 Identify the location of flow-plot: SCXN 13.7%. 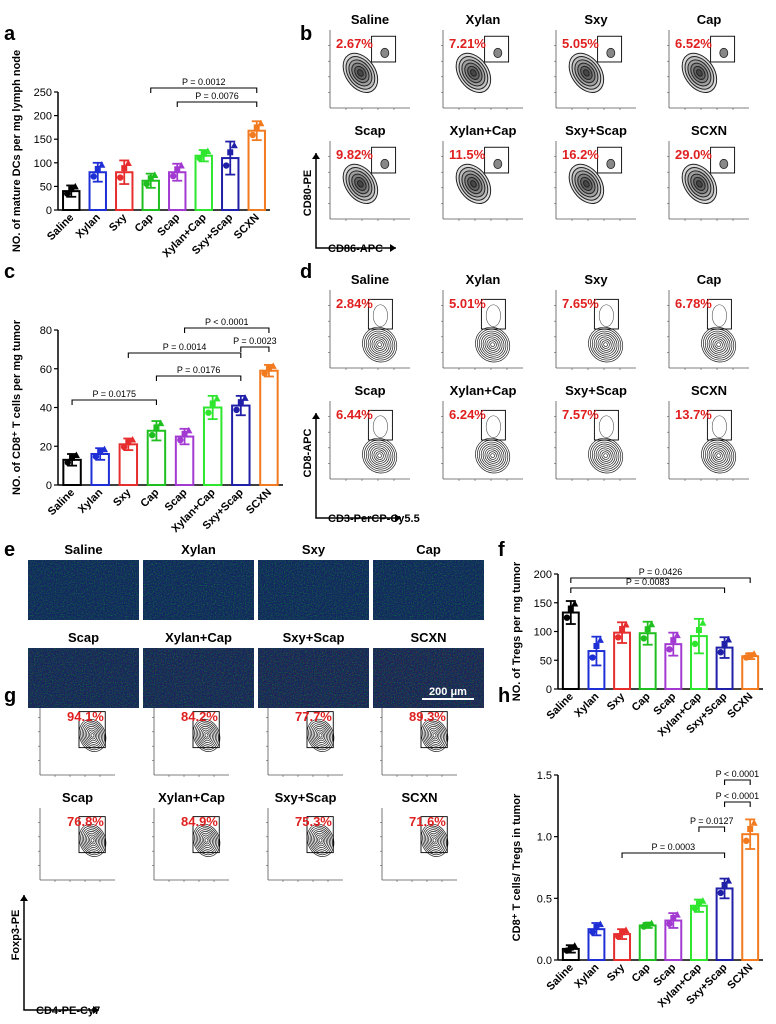
(708, 432).